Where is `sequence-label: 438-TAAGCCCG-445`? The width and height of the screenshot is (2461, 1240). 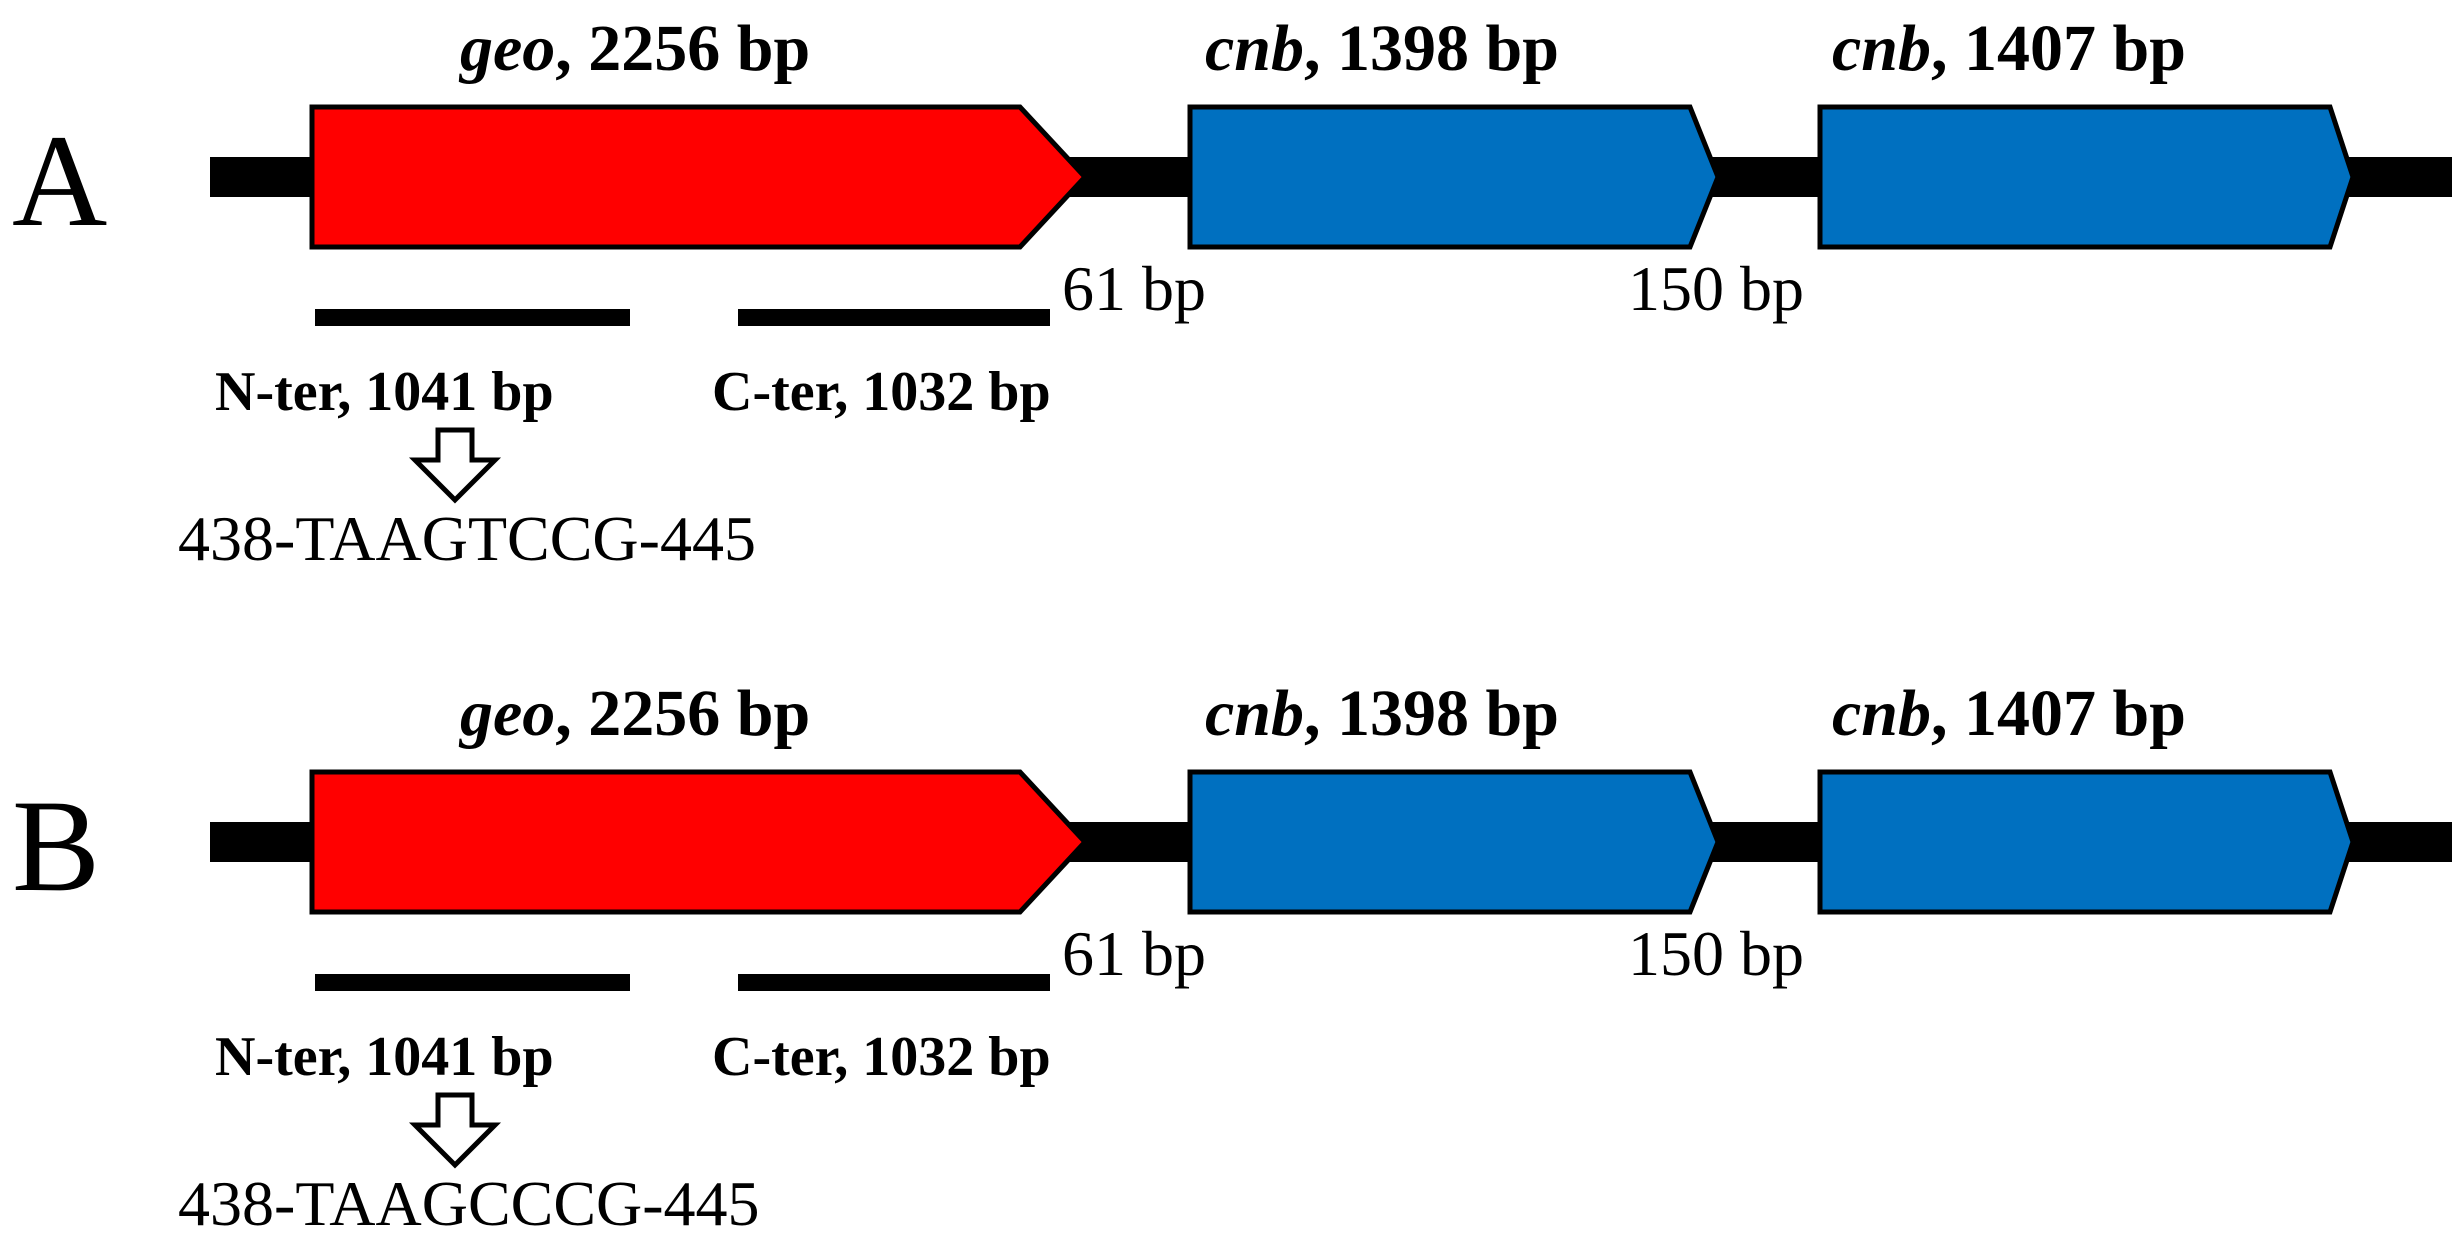
sequence-label: 438-TAAGCCCG-445 is located at coordinates (469, 1203).